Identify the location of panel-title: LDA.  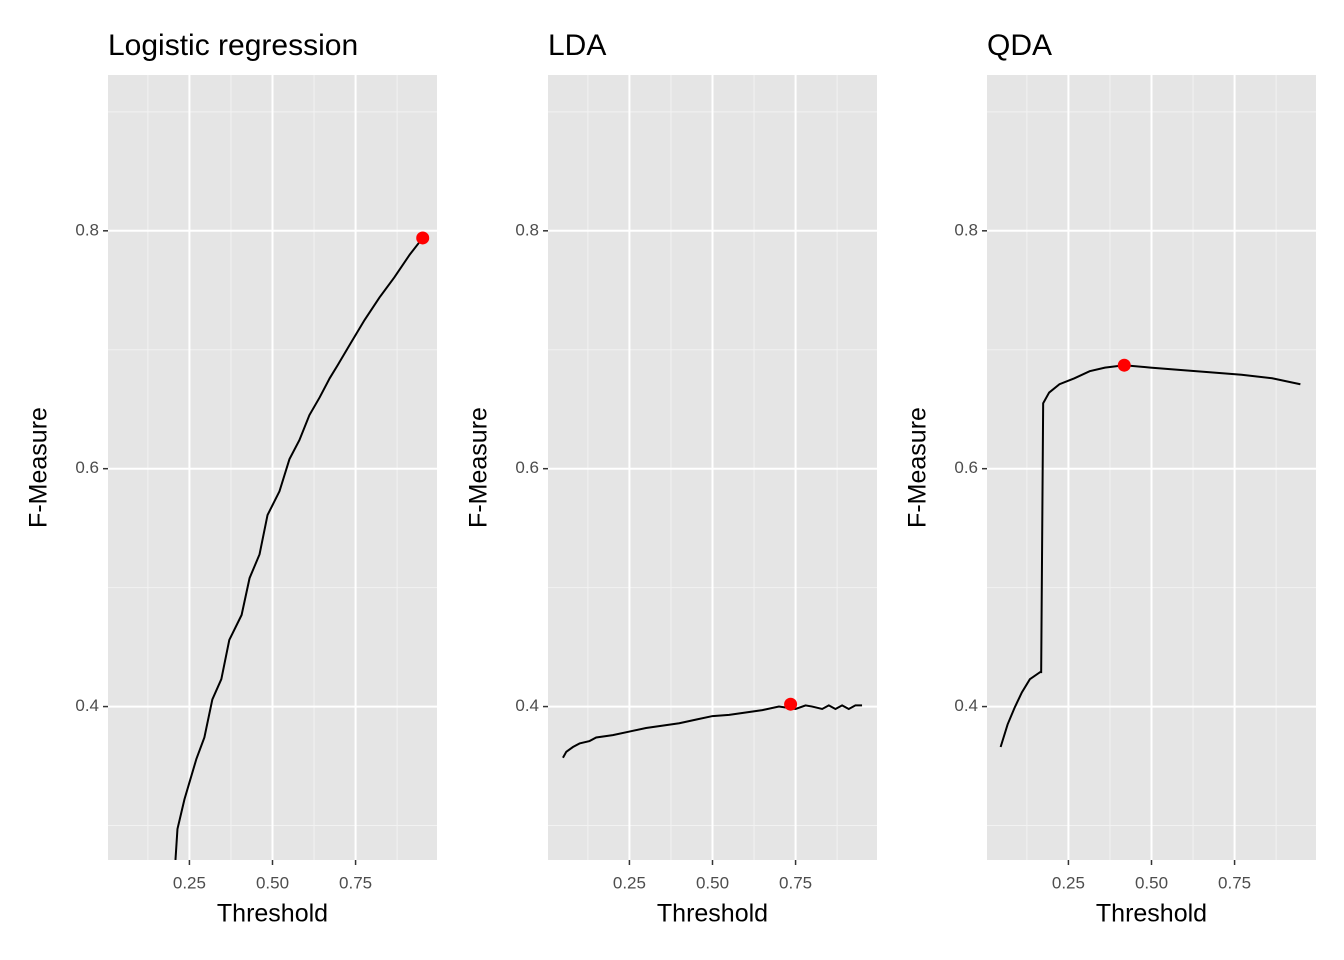
(577, 45).